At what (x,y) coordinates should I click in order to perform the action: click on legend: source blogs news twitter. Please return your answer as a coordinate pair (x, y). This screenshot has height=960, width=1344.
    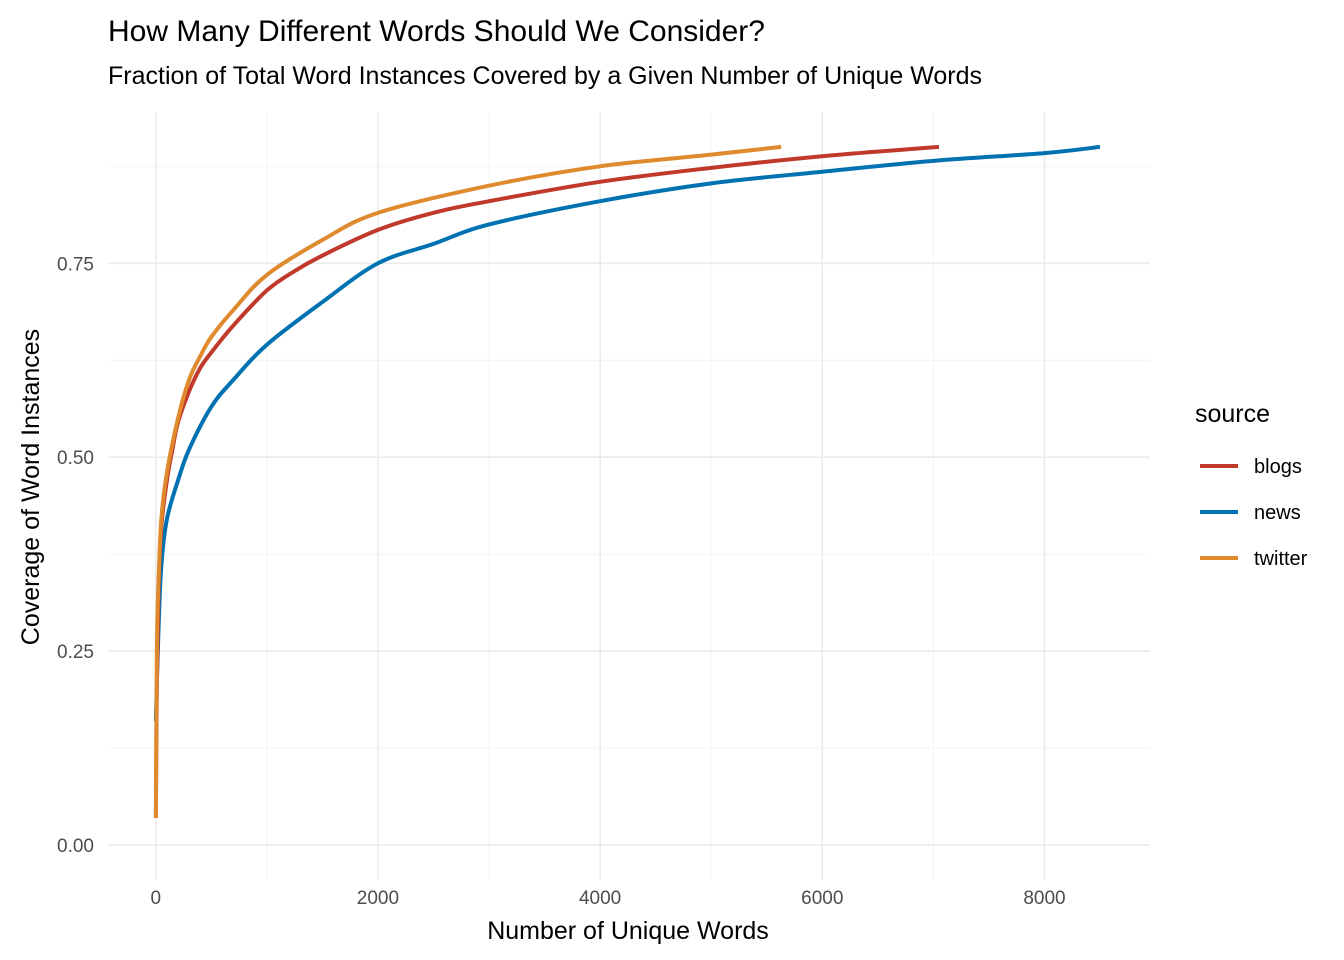
    Looking at the image, I should click on (1251, 485).